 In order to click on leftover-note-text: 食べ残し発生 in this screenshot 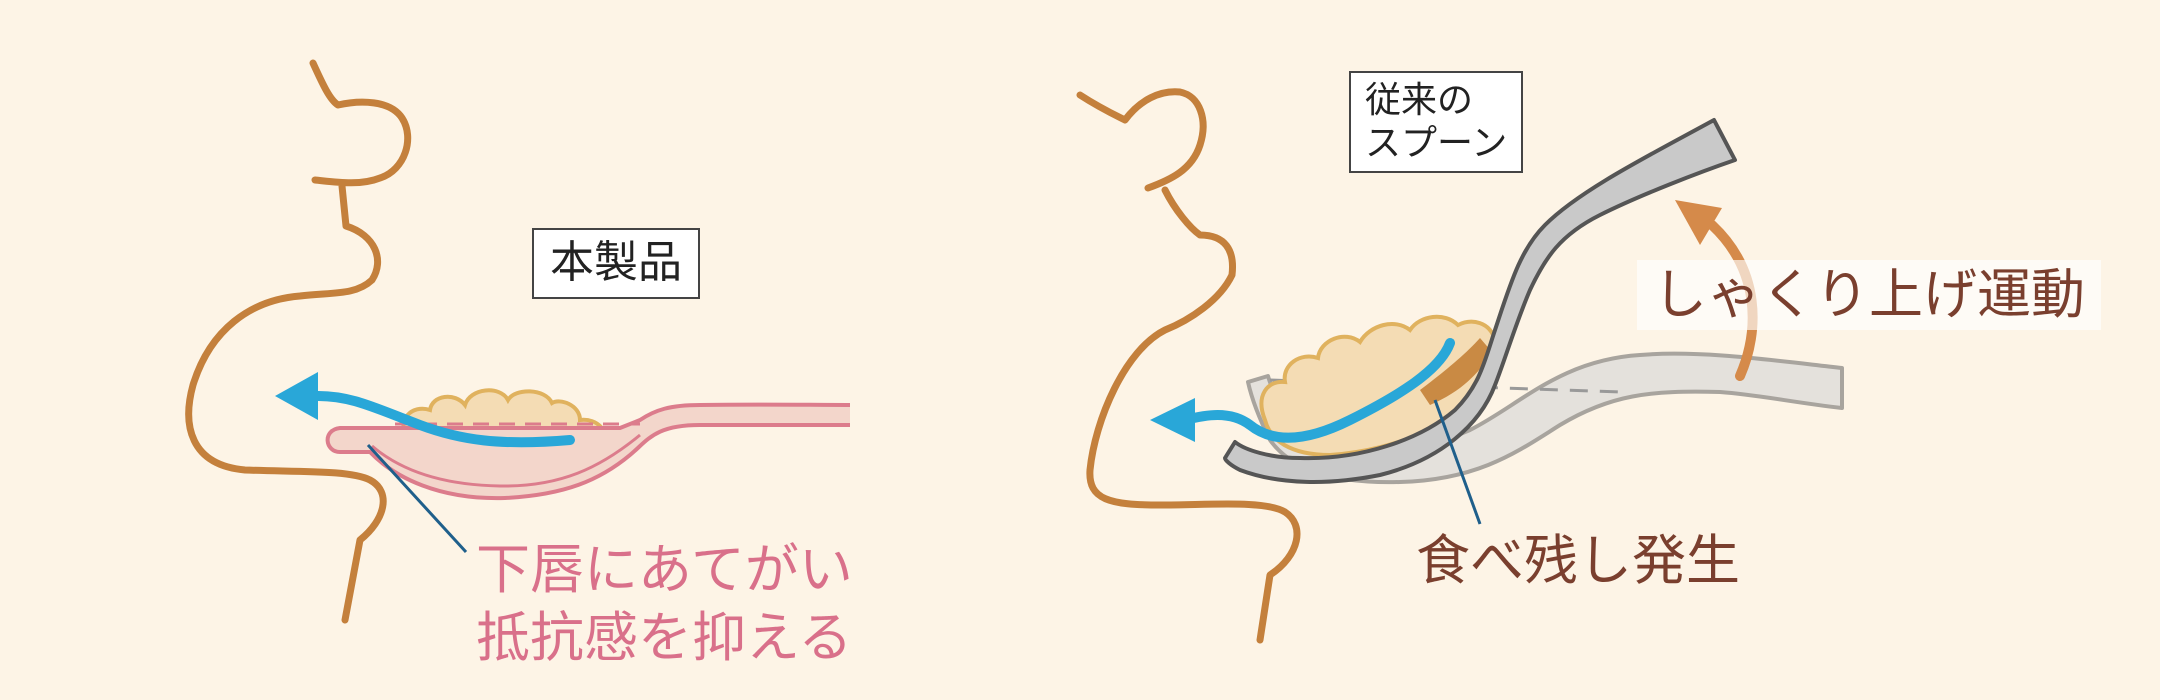, I will do `click(1578, 560)`.